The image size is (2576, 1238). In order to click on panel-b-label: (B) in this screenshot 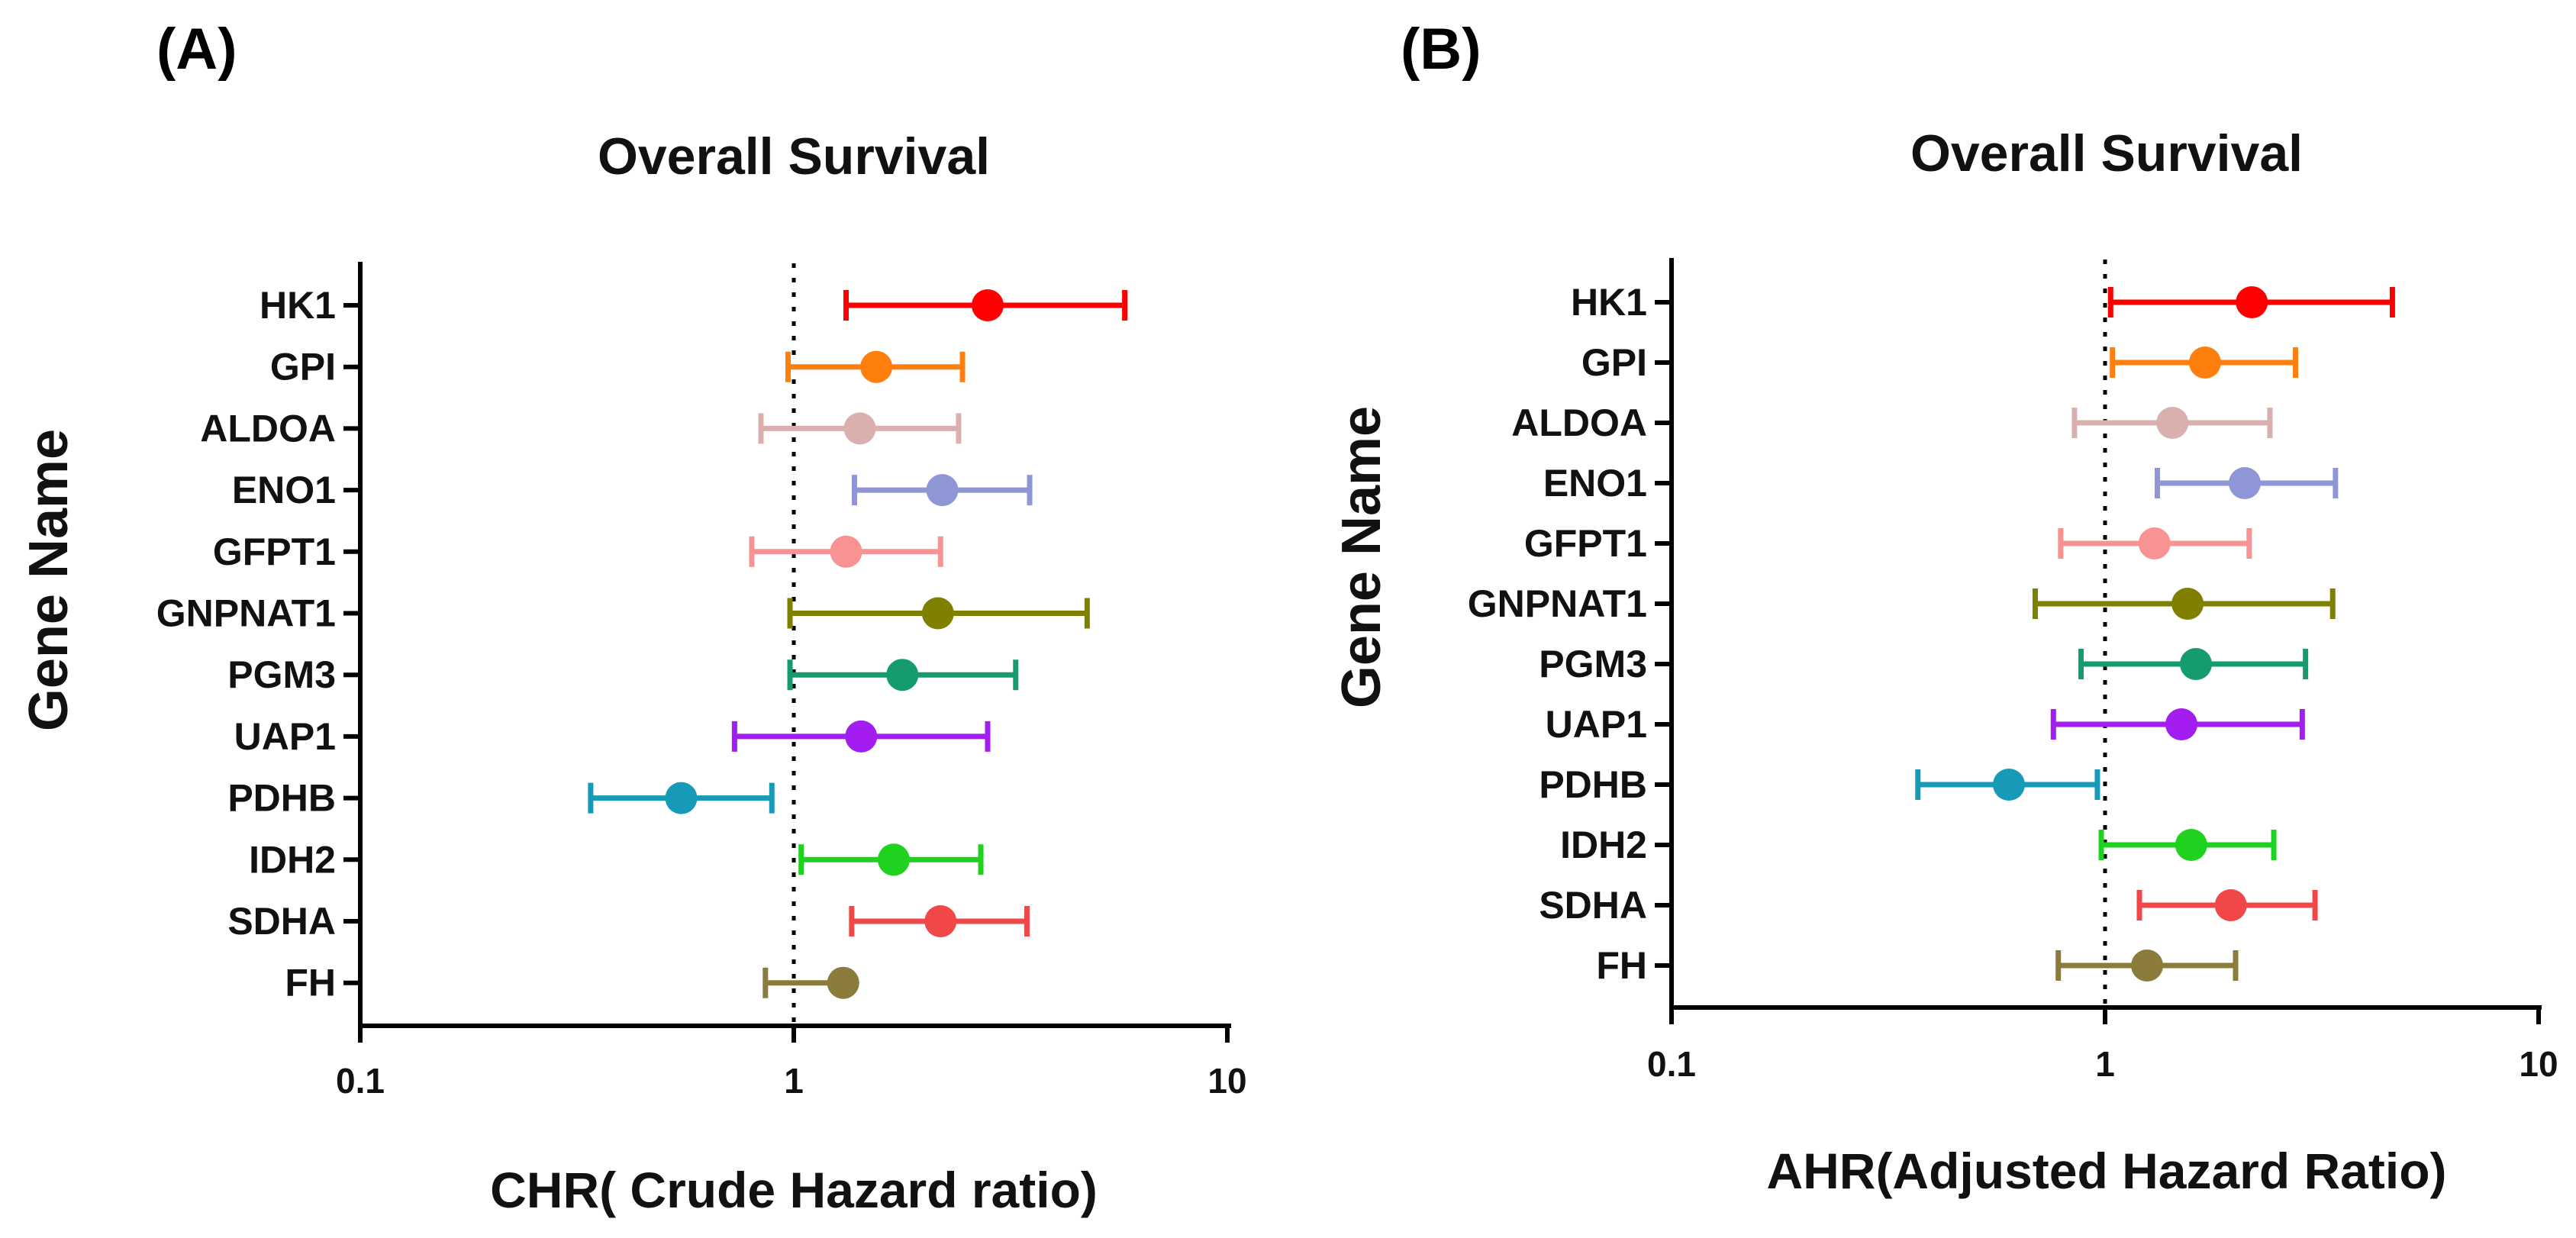, I will do `click(1441, 49)`.